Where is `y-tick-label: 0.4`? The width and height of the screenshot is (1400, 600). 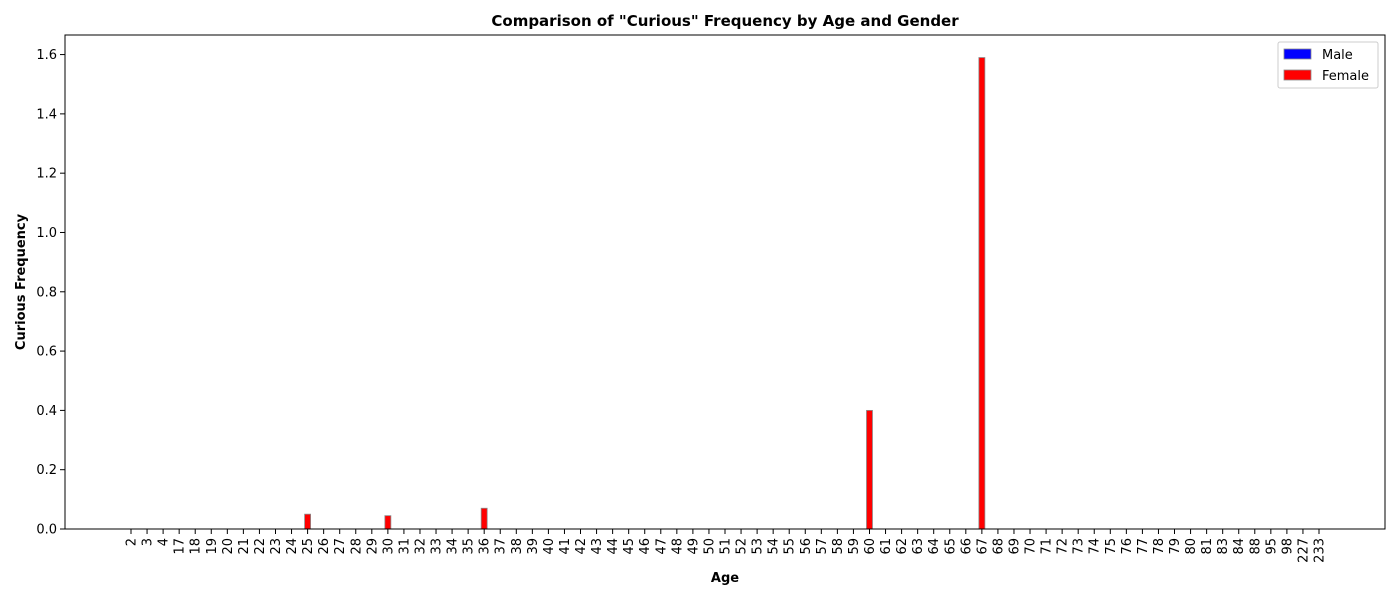 y-tick-label: 0.4 is located at coordinates (46, 411).